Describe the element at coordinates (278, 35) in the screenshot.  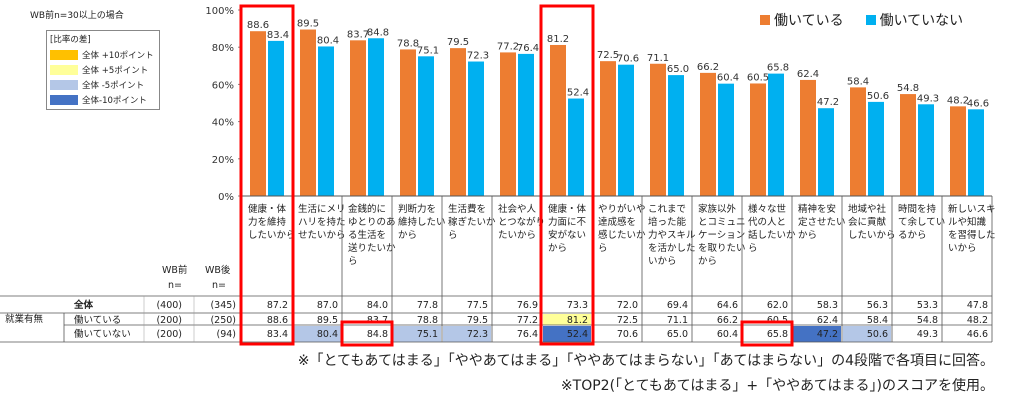
I see `bar-value-label: 83.4` at that location.